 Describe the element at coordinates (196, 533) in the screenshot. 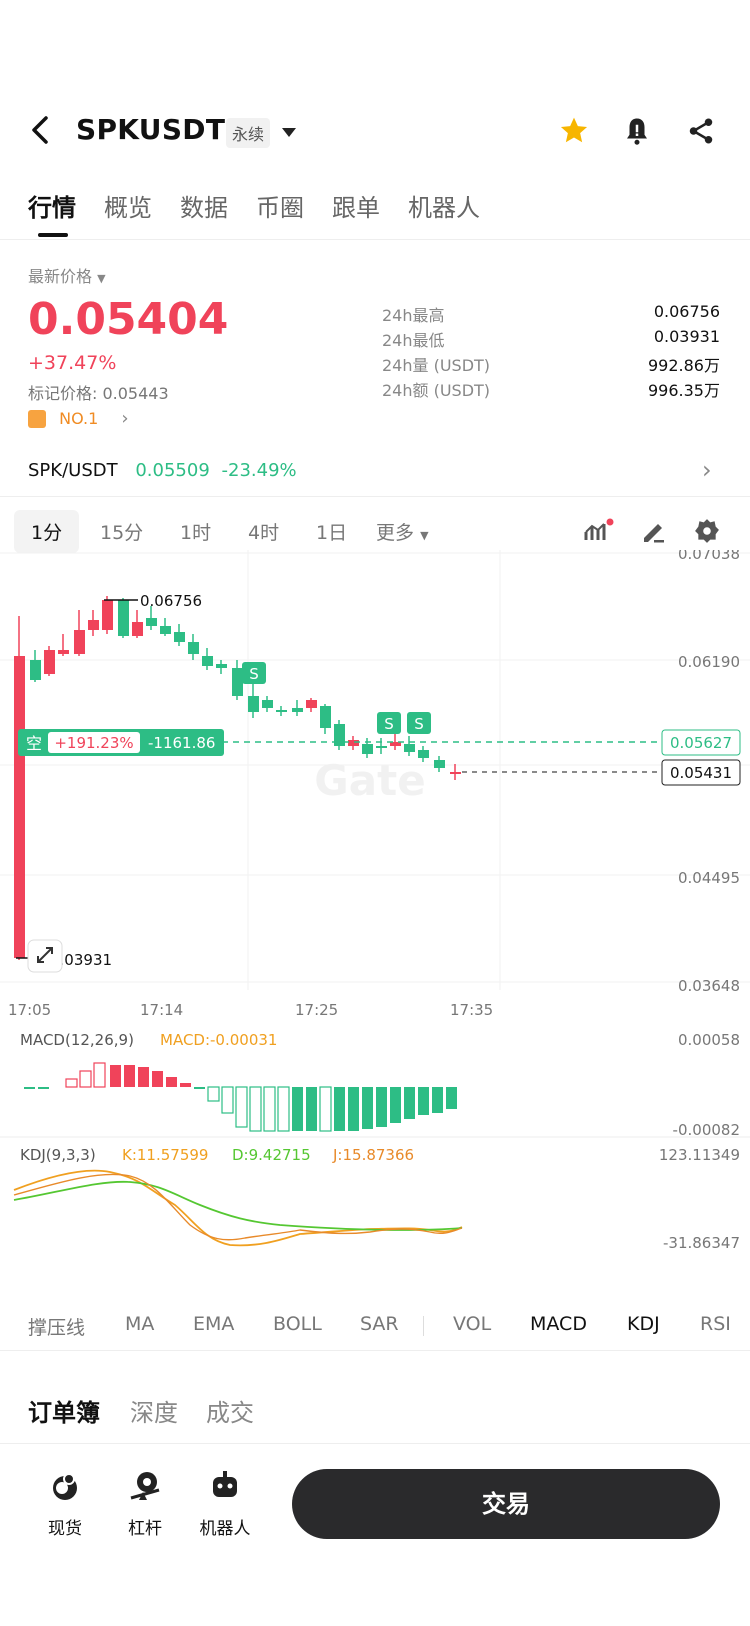

I see `interval-1h: 1时` at that location.